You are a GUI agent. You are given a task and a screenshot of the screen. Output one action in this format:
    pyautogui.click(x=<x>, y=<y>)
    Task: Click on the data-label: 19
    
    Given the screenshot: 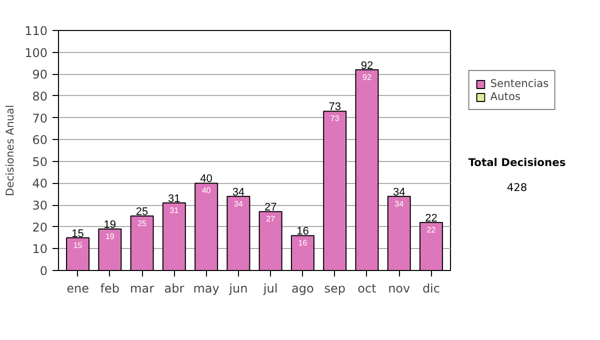 What is the action you would take?
    pyautogui.click(x=110, y=225)
    